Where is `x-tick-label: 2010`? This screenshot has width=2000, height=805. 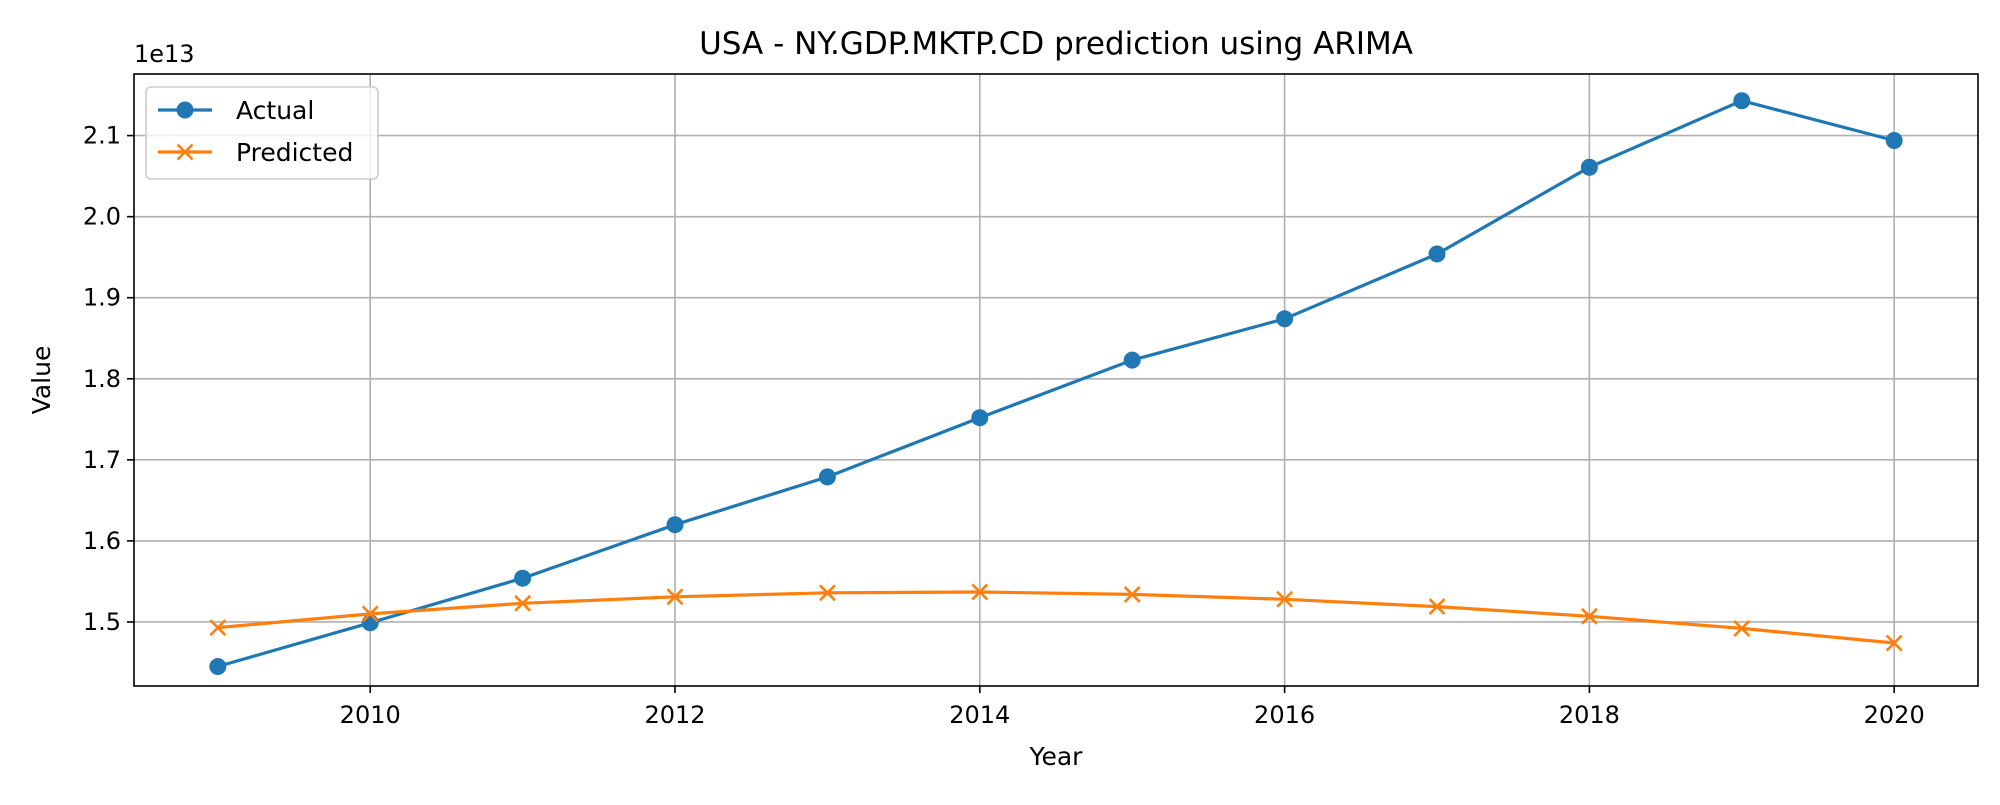
x-tick-label: 2010 is located at coordinates (370, 715).